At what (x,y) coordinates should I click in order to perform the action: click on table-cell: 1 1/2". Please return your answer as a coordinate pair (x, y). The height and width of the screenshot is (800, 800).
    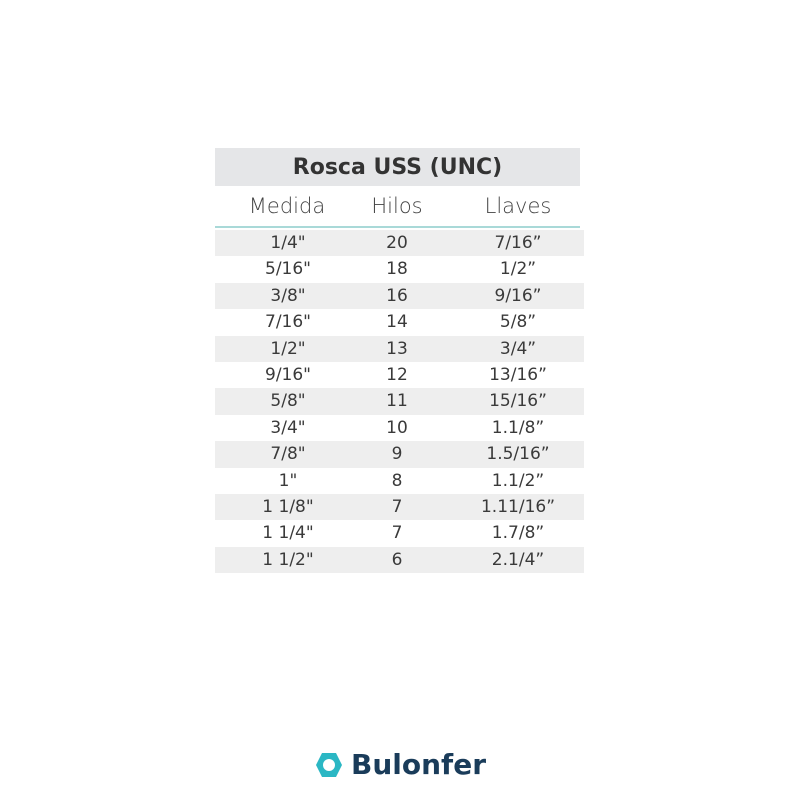
    Looking at the image, I should click on (288, 559).